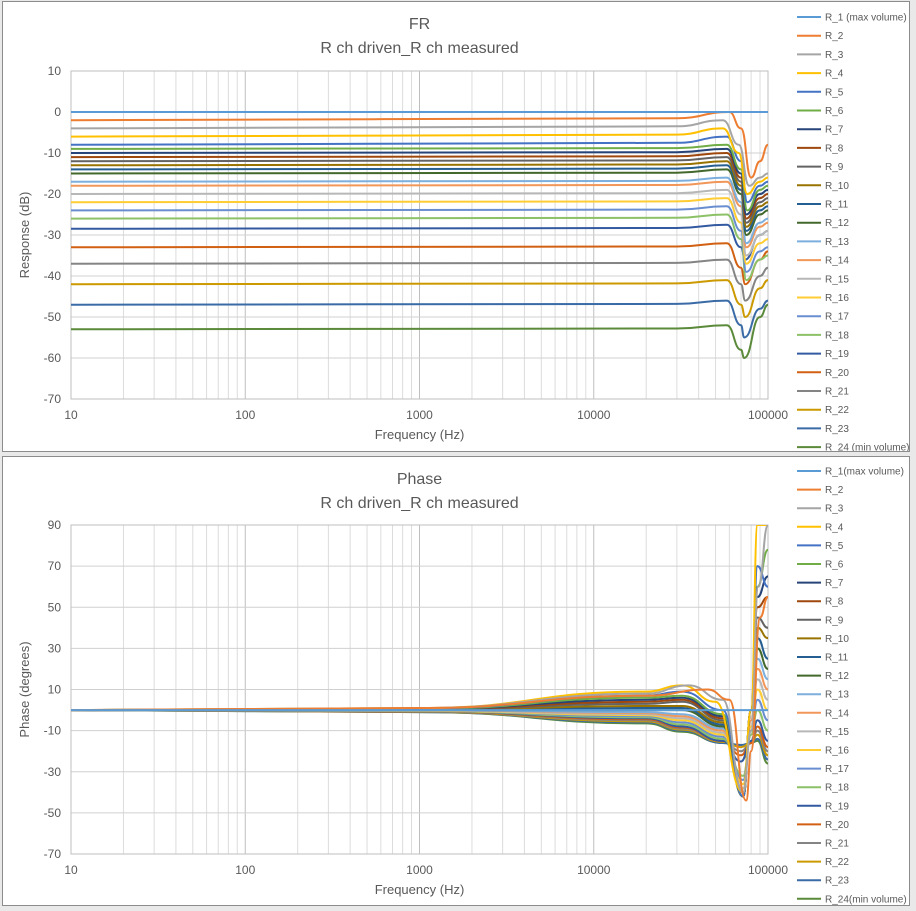  What do you see at coordinates (867, 447) in the screenshot?
I see `legend-label: R_24 (min volume)` at bounding box center [867, 447].